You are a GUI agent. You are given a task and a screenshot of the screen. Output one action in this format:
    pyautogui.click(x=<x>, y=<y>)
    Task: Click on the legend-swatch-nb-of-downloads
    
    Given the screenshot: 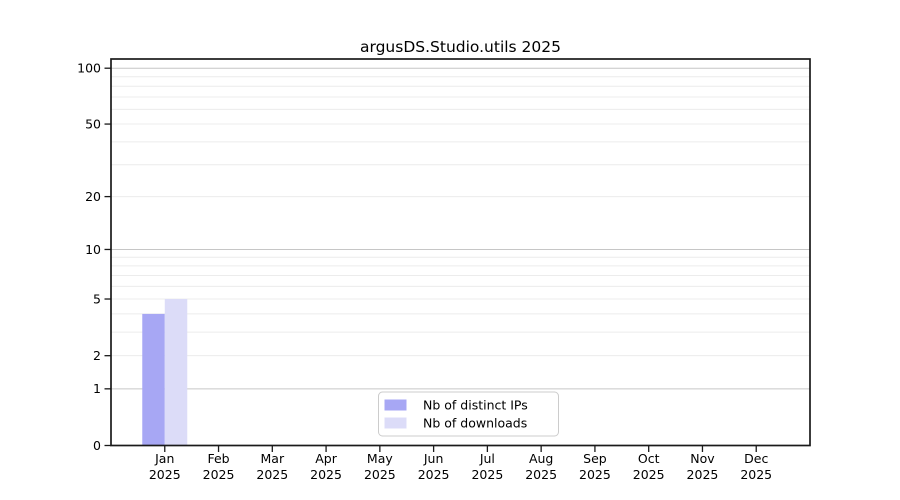 What is the action you would take?
    pyautogui.click(x=395, y=423)
    